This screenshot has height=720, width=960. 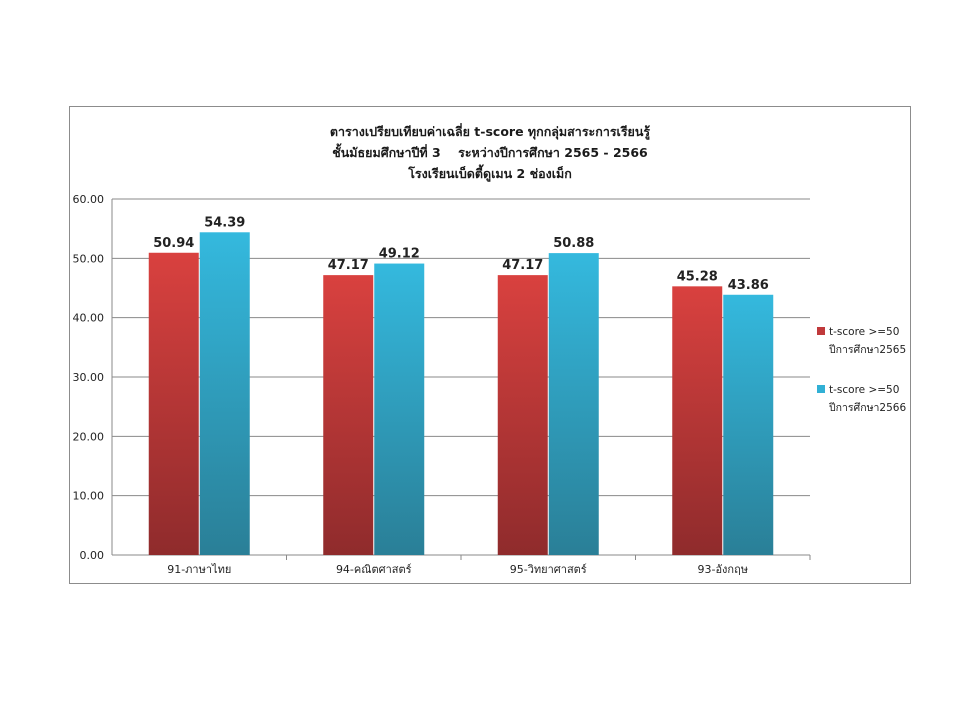 What do you see at coordinates (374, 569) in the screenshot?
I see `x-tick-label: 94-คณิตศาสตร์` at bounding box center [374, 569].